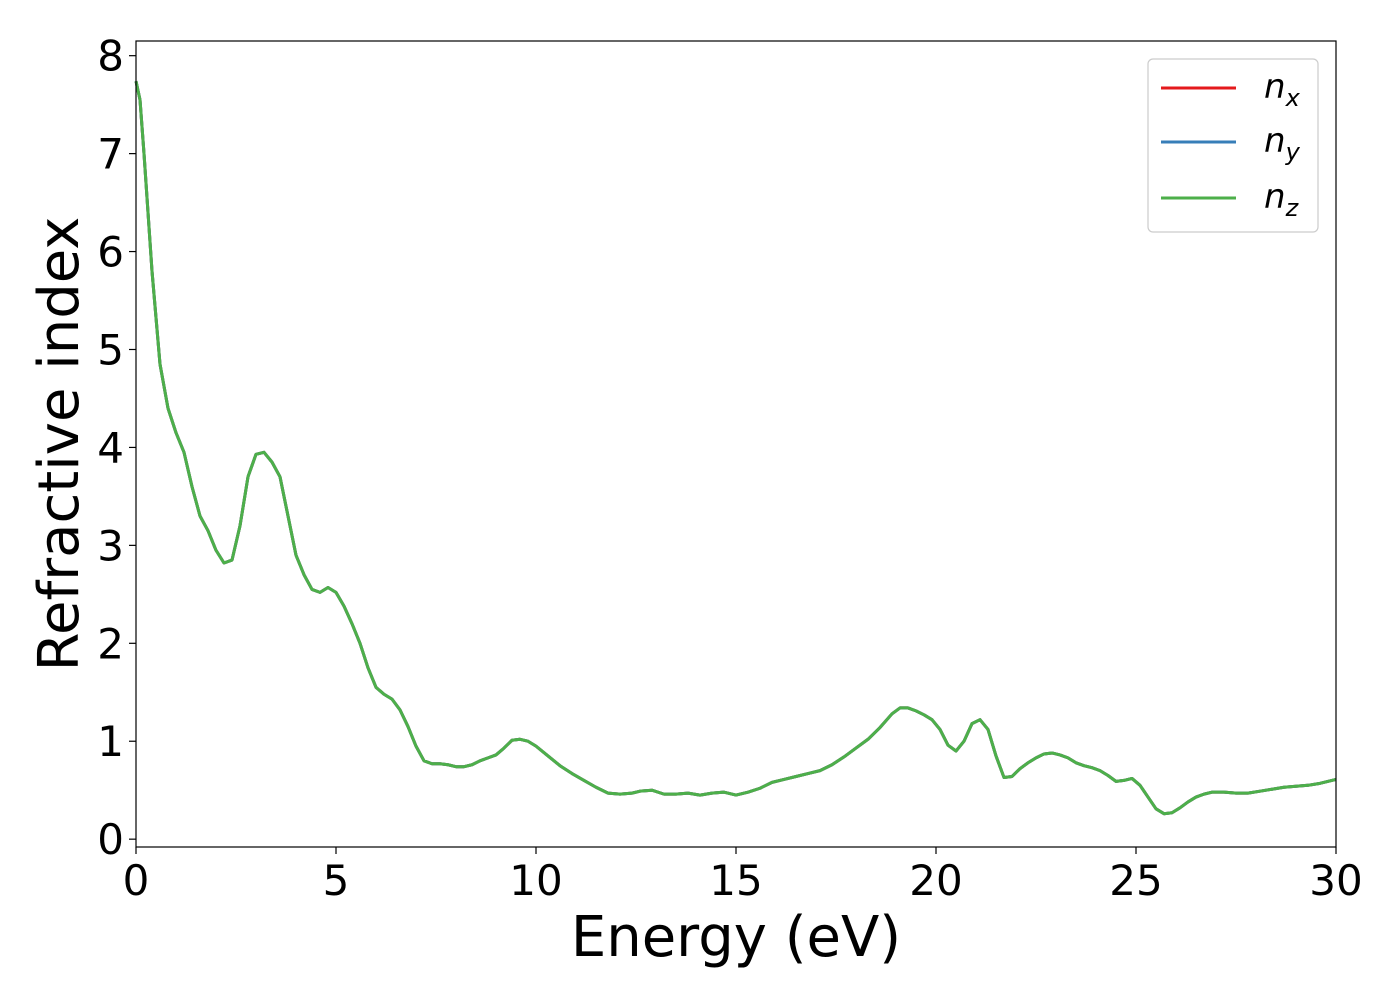  I want to click on legend: nx ny nz, so click(1233, 145).